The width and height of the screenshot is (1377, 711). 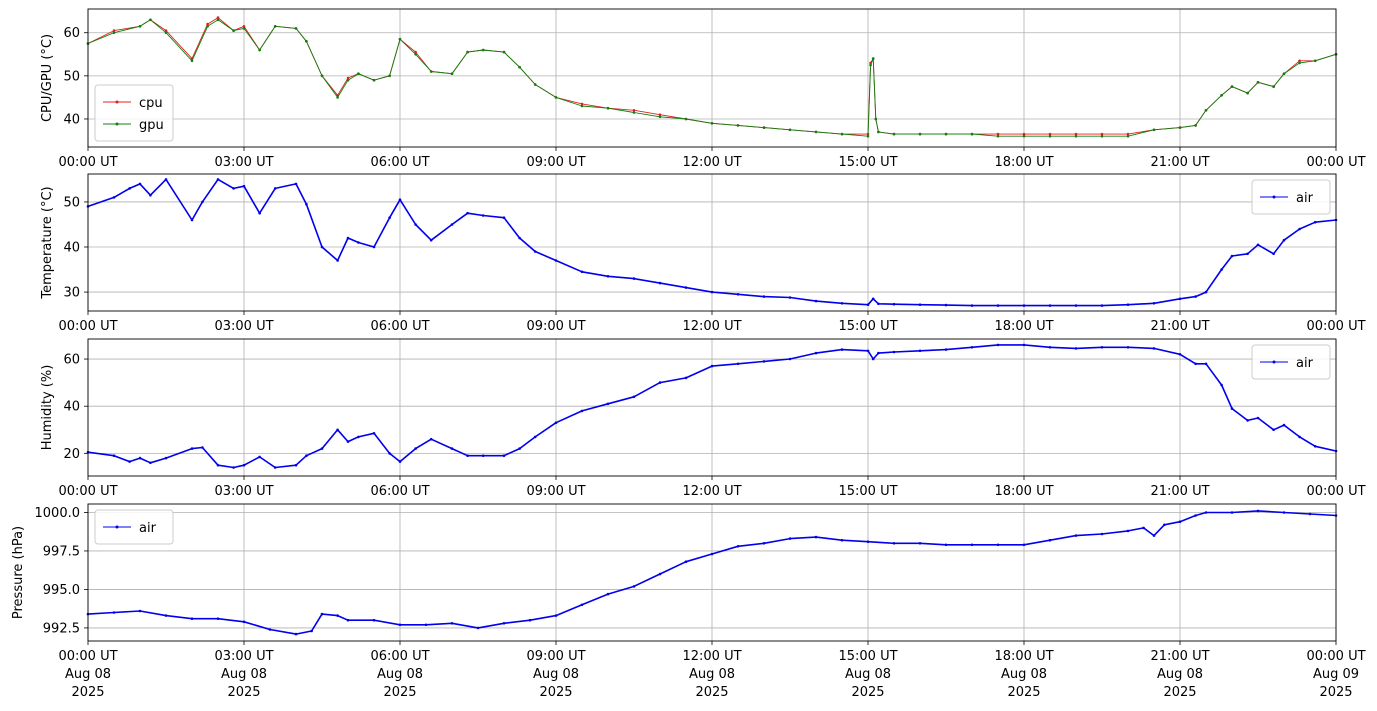 I want to click on x-tick-label: 03:00 UT, so click(x=243, y=162).